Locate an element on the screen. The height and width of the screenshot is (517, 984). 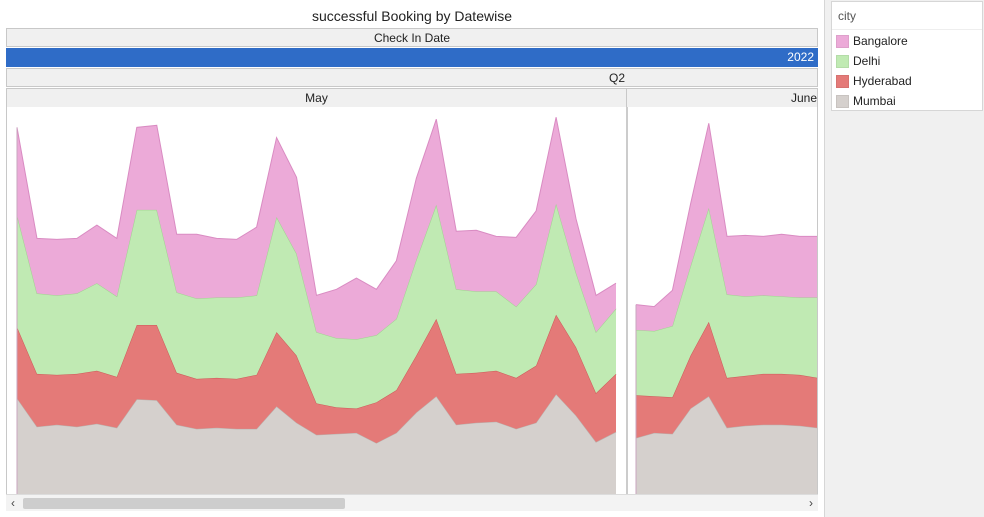
month-header-june: June is located at coordinates (722, 98).